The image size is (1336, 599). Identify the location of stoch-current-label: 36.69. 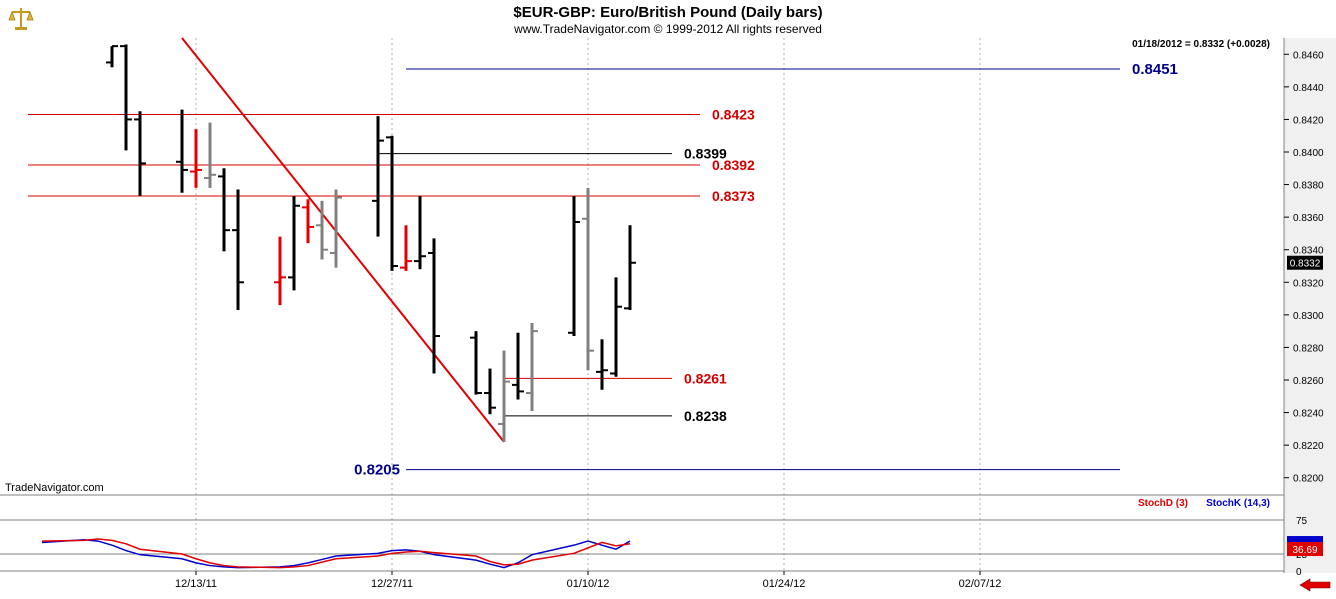
(1304, 550).